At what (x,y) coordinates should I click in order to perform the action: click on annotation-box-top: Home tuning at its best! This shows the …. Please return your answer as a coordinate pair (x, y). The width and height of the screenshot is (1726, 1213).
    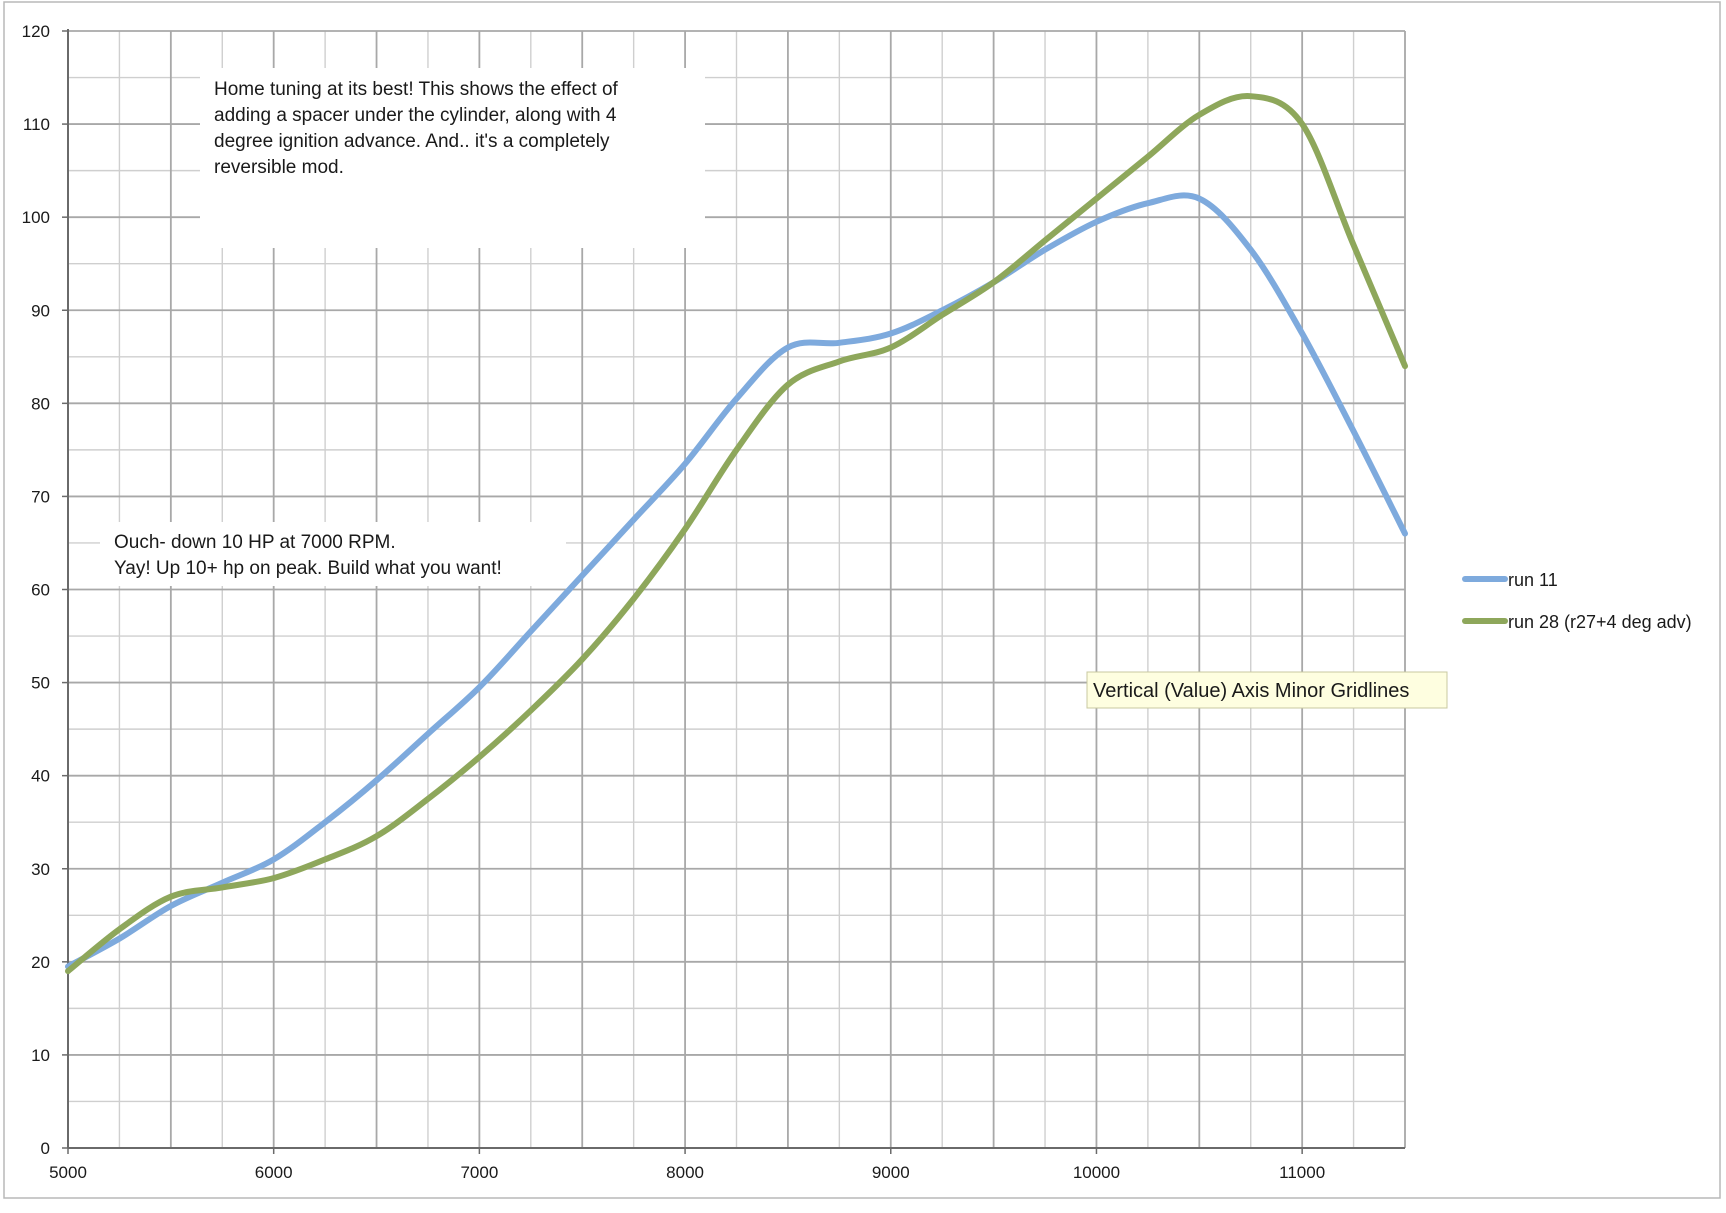
    Looking at the image, I should click on (452, 160).